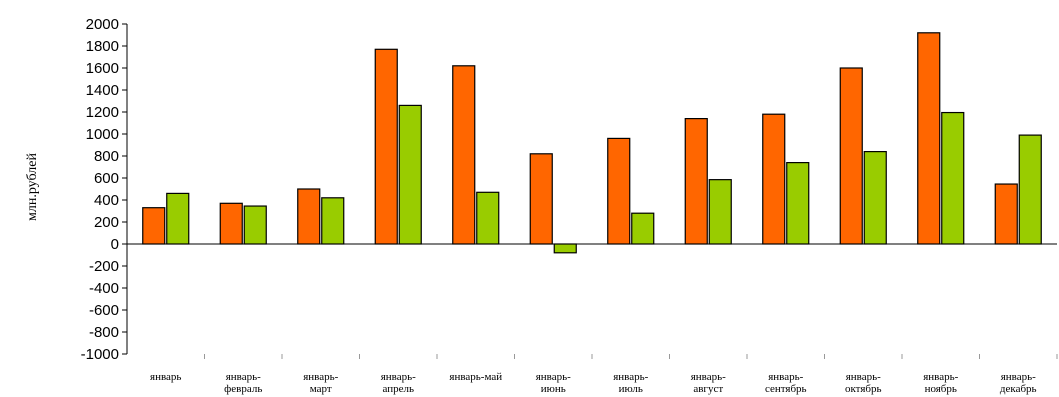 This screenshot has height=397, width=1059. What do you see at coordinates (106, 222) in the screenshot?
I see `y-tick-label: 200` at bounding box center [106, 222].